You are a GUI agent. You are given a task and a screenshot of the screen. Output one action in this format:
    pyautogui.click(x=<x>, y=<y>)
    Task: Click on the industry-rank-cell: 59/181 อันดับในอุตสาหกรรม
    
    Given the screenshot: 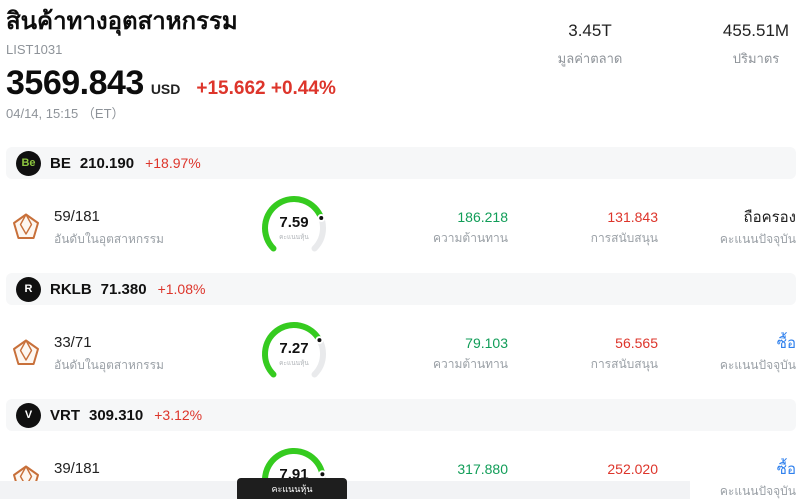 What is the action you would take?
    pyautogui.click(x=109, y=227)
    